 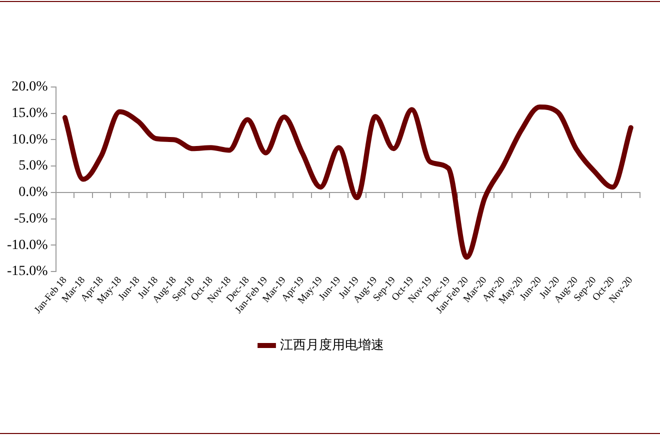 I want to click on y-tick-label: -10.0%, so click(x=27, y=245).